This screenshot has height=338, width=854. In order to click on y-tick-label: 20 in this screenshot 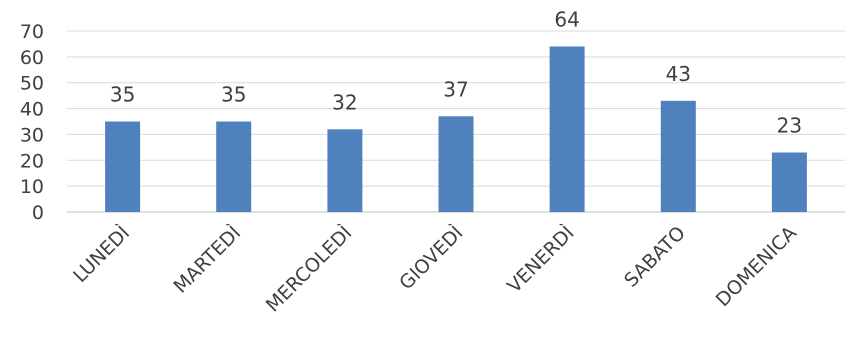, I will do `click(32, 161)`.